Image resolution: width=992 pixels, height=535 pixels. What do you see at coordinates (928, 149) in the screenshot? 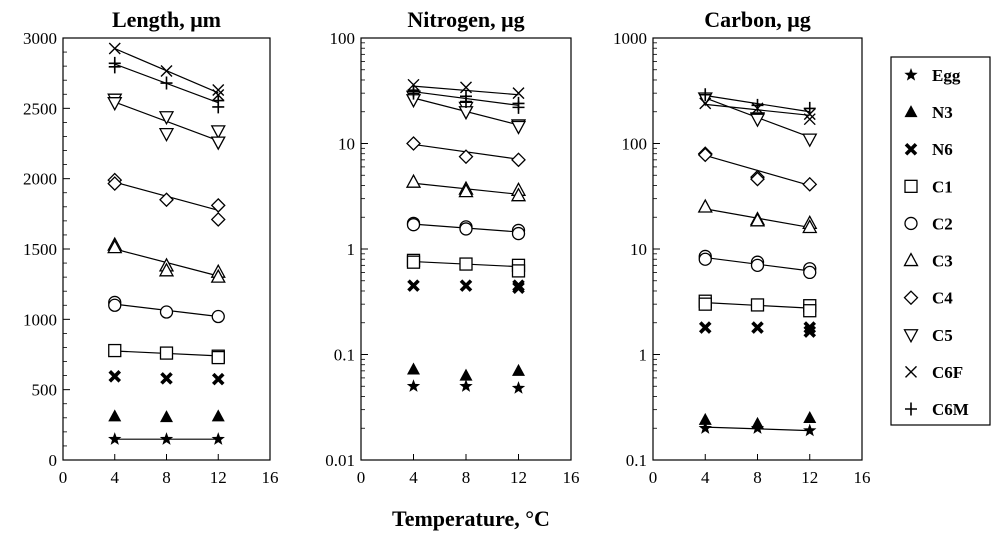
I see `legend-item-n6: N6` at bounding box center [928, 149].